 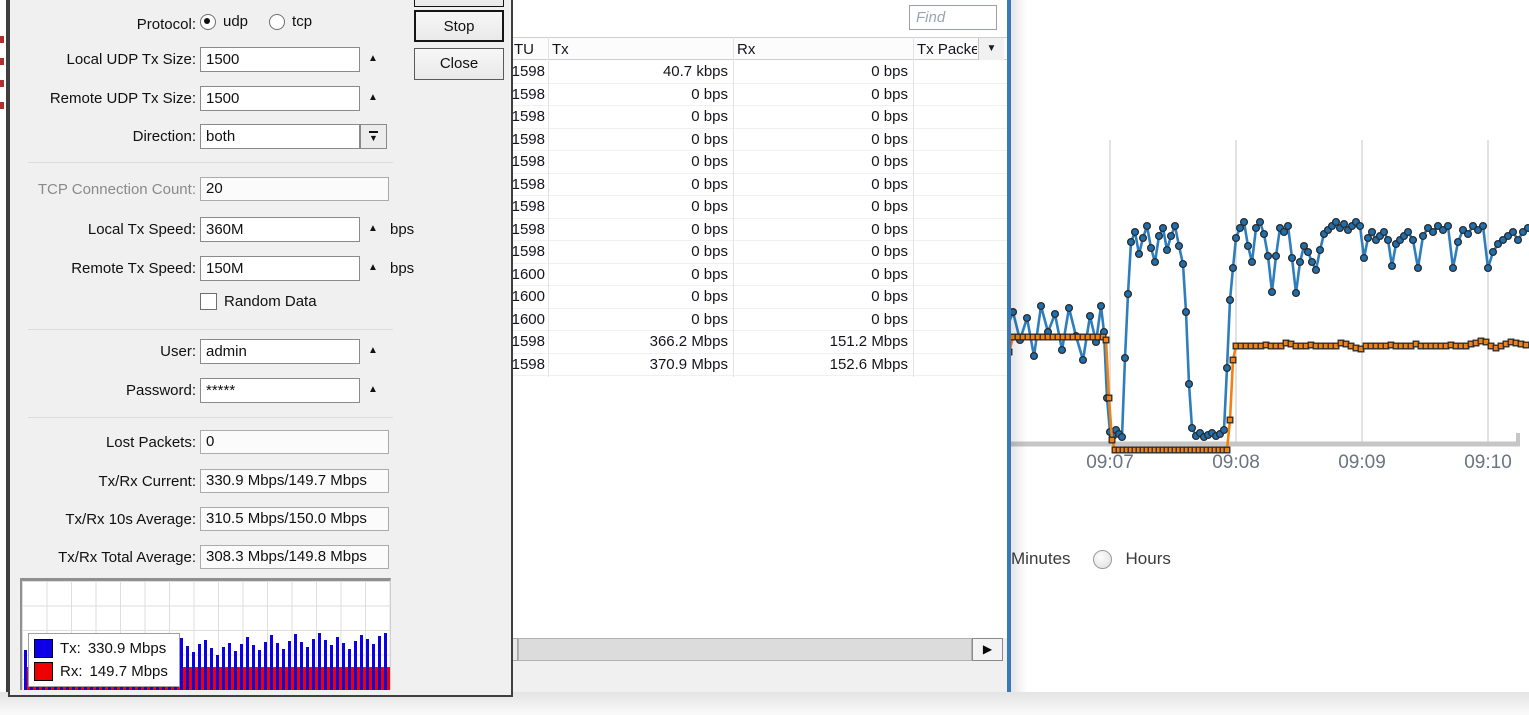 I want to click on local-udp-tx-size-input, so click(x=280, y=59).